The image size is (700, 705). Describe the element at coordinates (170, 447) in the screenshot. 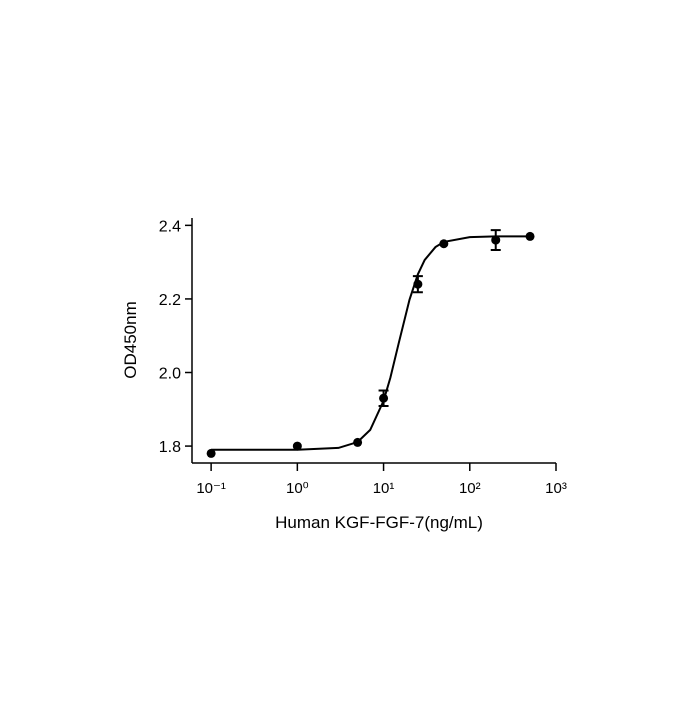

I see `y-tick-label: 1.8` at that location.